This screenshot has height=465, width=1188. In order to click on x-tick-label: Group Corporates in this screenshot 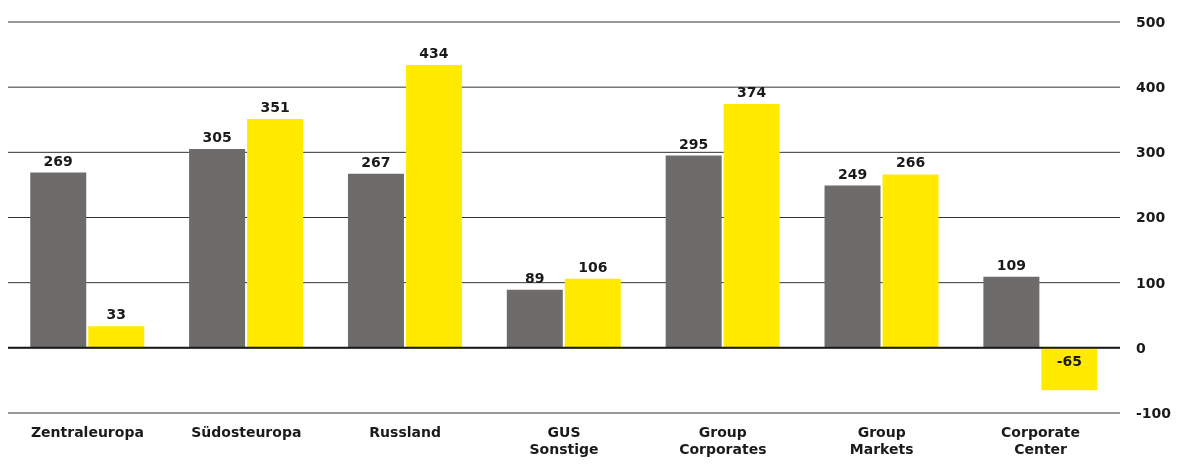, I will do `click(723, 440)`.